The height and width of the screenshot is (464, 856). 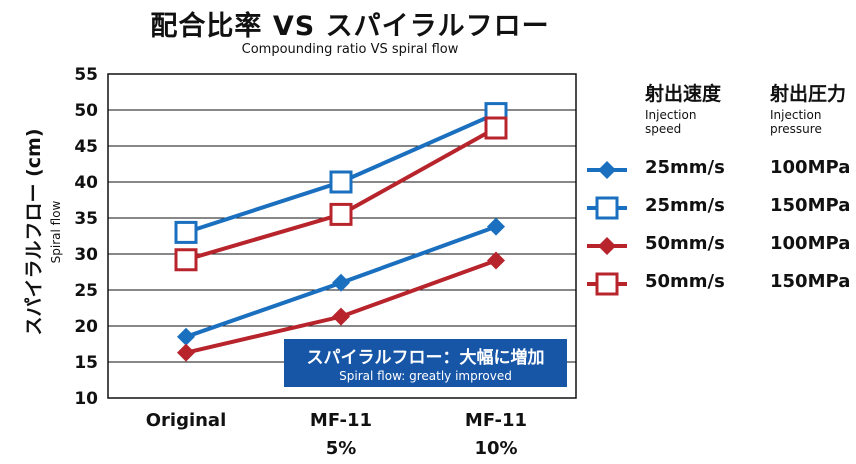 I want to click on y-tick-label: 35, so click(x=86, y=219).